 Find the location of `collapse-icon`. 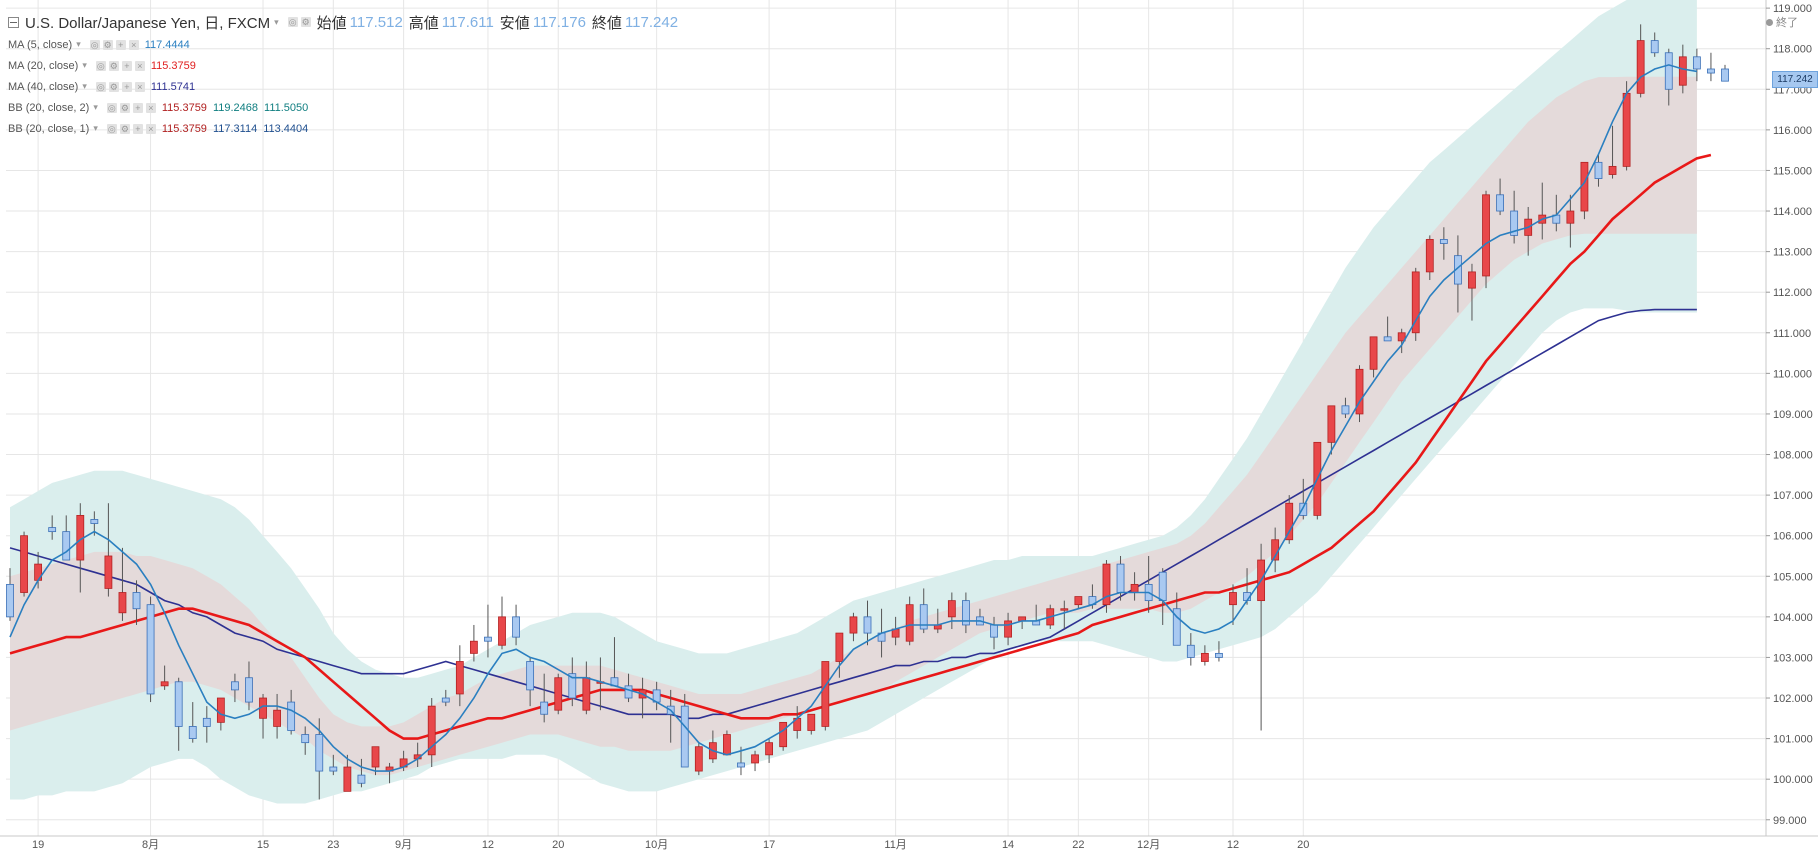

collapse-icon is located at coordinates (13, 22).